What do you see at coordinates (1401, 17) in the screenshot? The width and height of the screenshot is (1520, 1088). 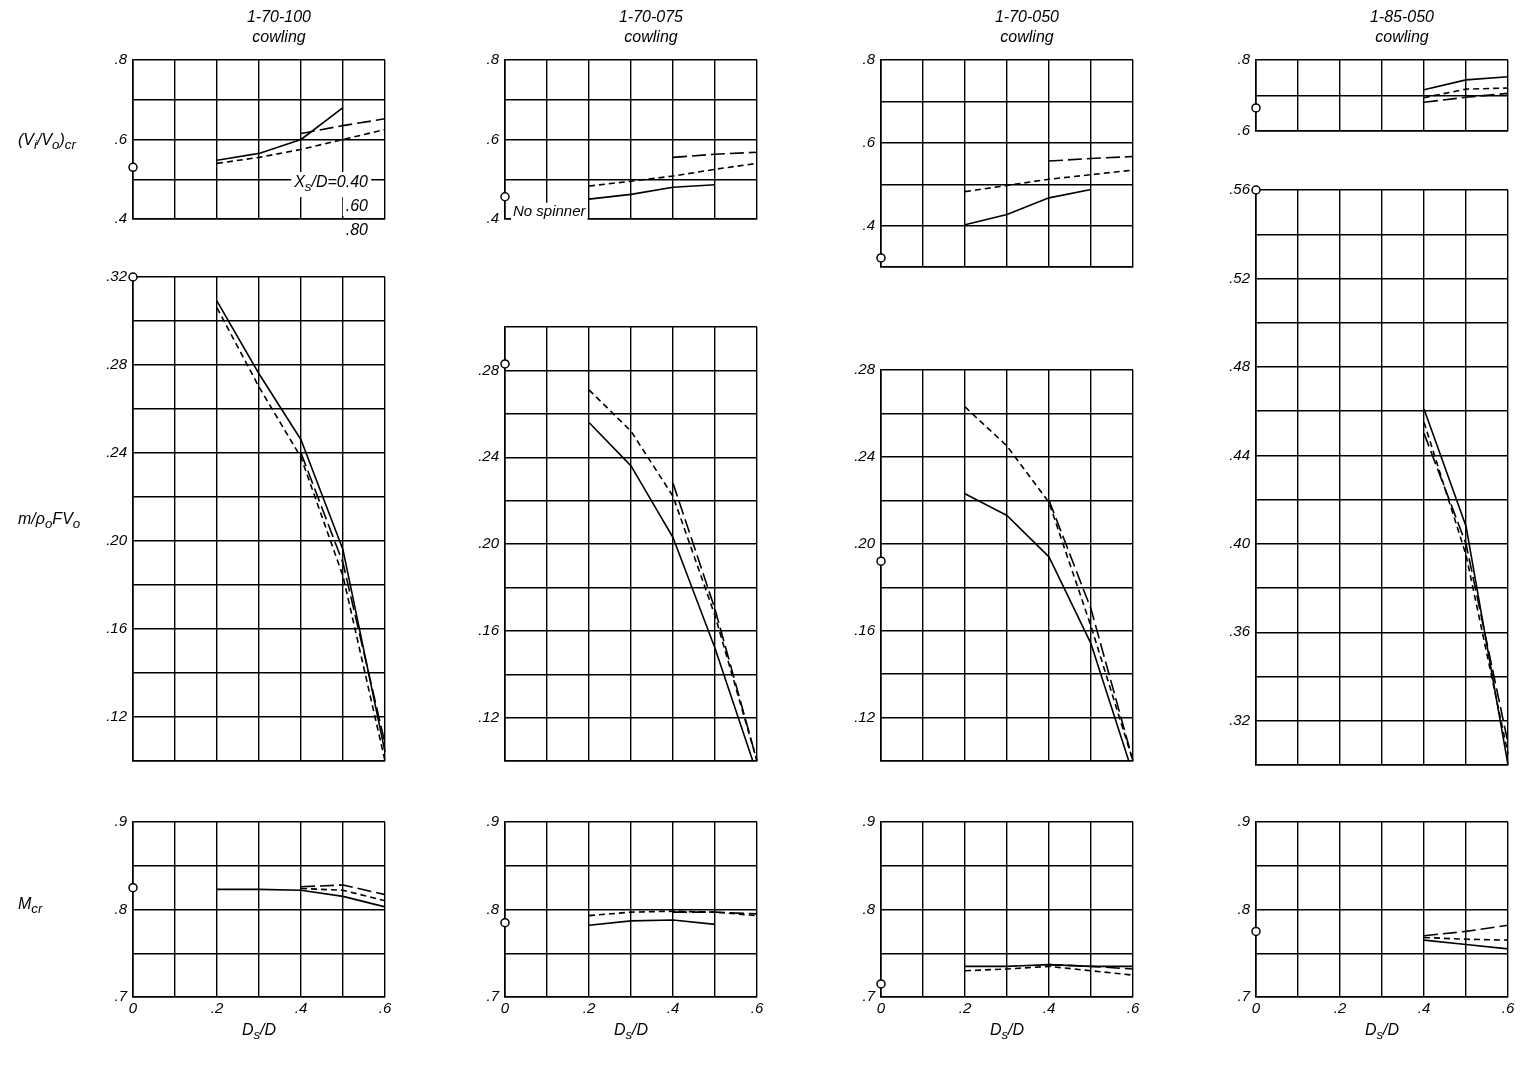 I see `chart-title: 1-85-050` at bounding box center [1401, 17].